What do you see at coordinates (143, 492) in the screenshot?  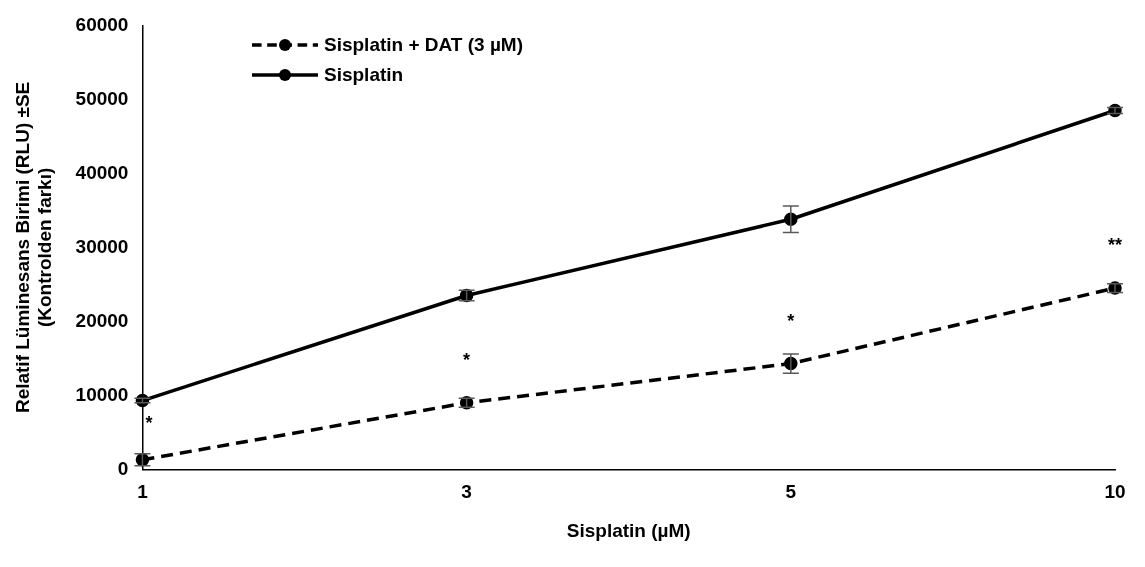 I see `x-tick-label: 1` at bounding box center [143, 492].